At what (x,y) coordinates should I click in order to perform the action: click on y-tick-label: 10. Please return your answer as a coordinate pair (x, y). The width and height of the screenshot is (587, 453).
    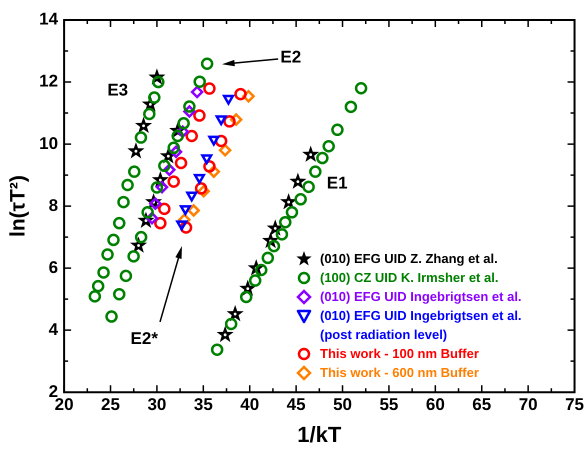
    Looking at the image, I should click on (48, 143).